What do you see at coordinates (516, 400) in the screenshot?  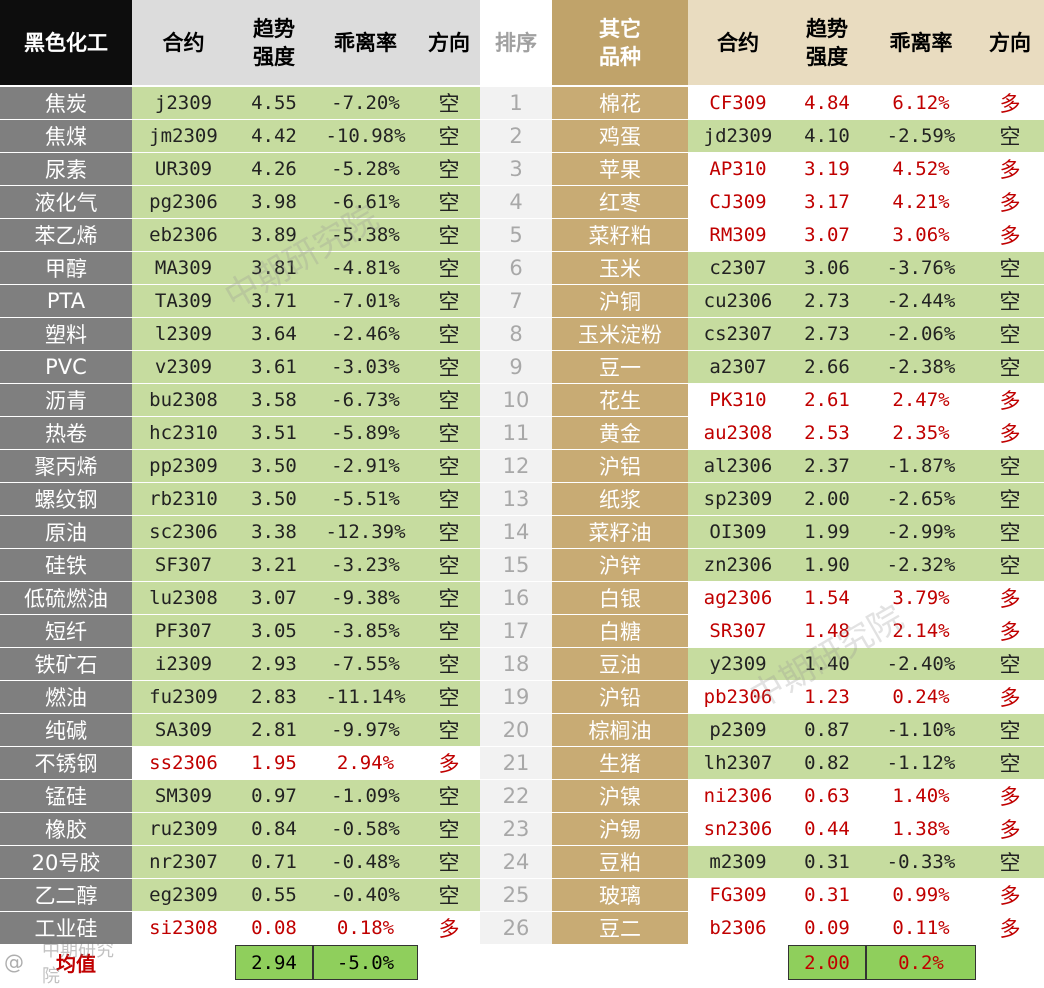 I see `rank-number: 10` at bounding box center [516, 400].